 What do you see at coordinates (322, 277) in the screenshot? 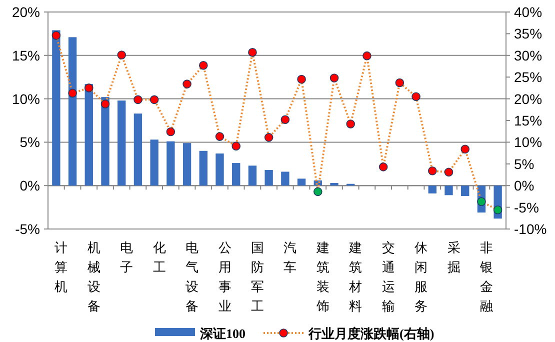
I see `x-tick-label: 建筑装饰` at bounding box center [322, 277].